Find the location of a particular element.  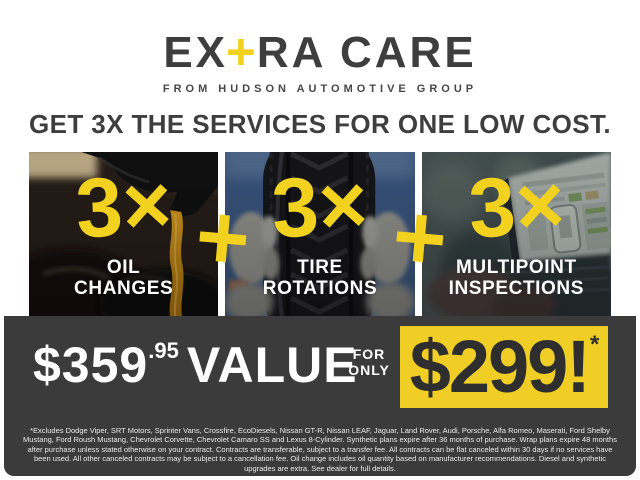

service-label-tire-rotations: TIRE ROTATIONS is located at coordinates (319, 278).